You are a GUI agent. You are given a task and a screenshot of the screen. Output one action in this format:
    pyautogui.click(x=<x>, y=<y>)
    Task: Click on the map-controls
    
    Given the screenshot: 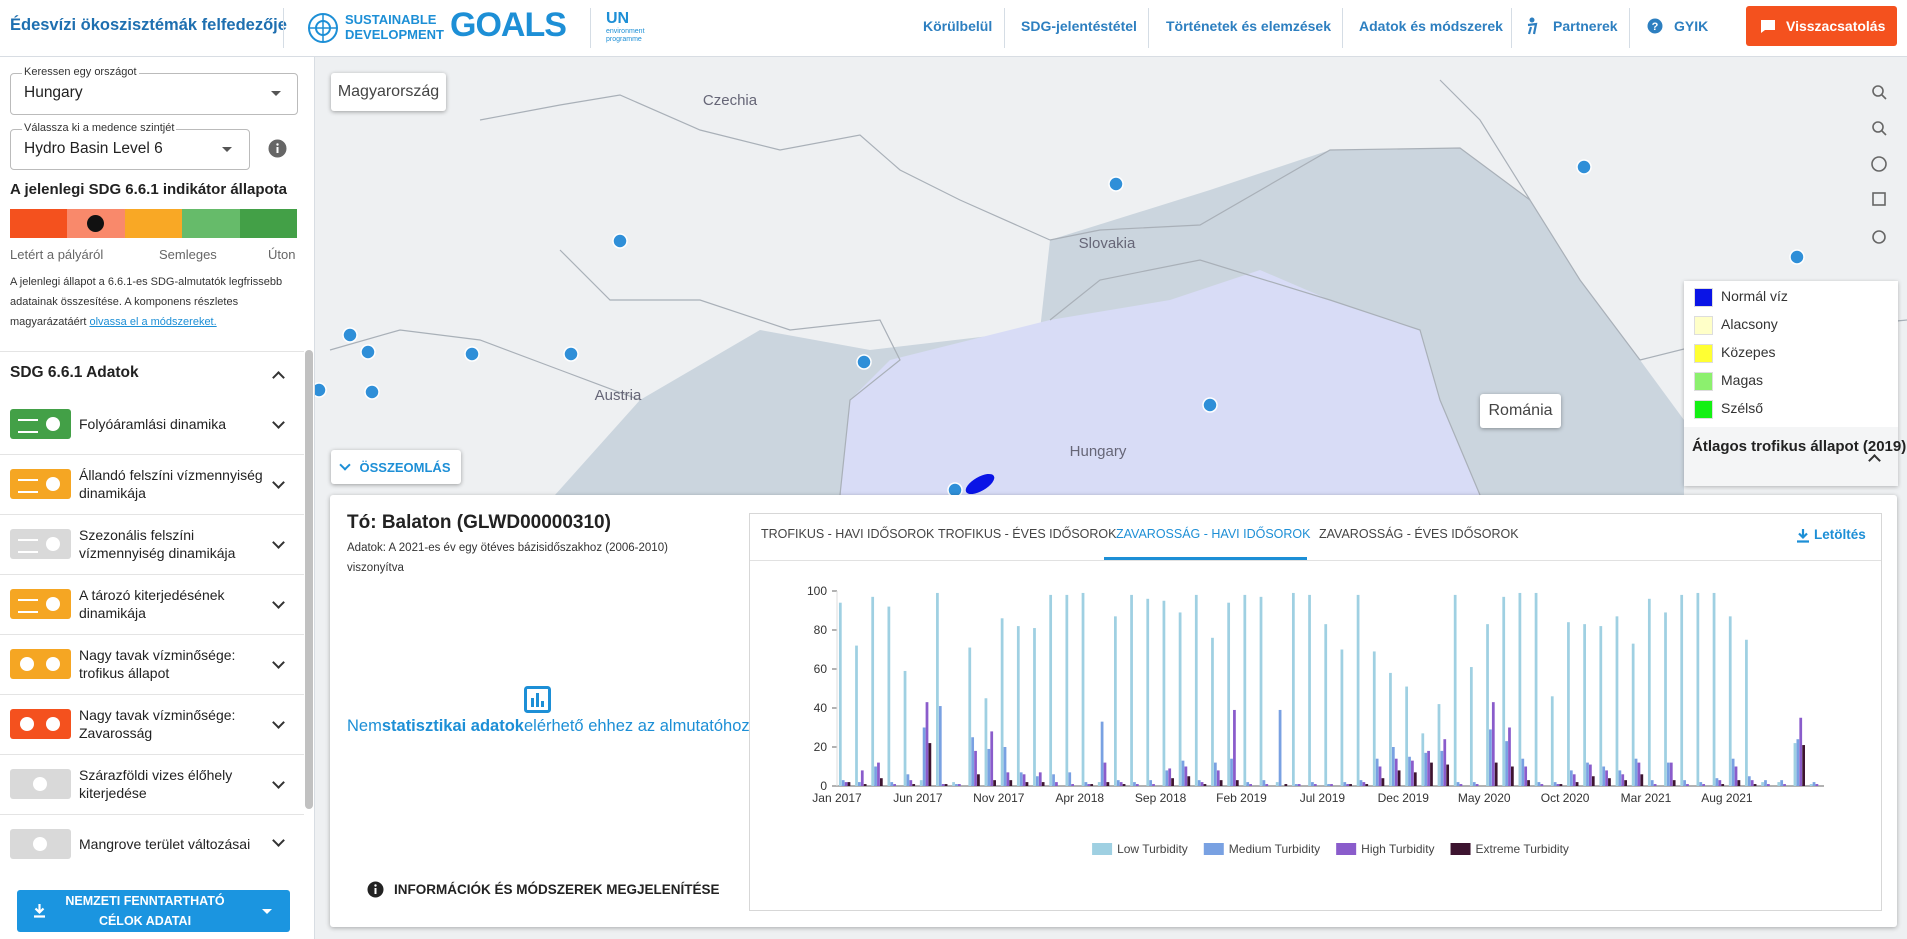 What is the action you would take?
    pyautogui.click(x=1879, y=165)
    